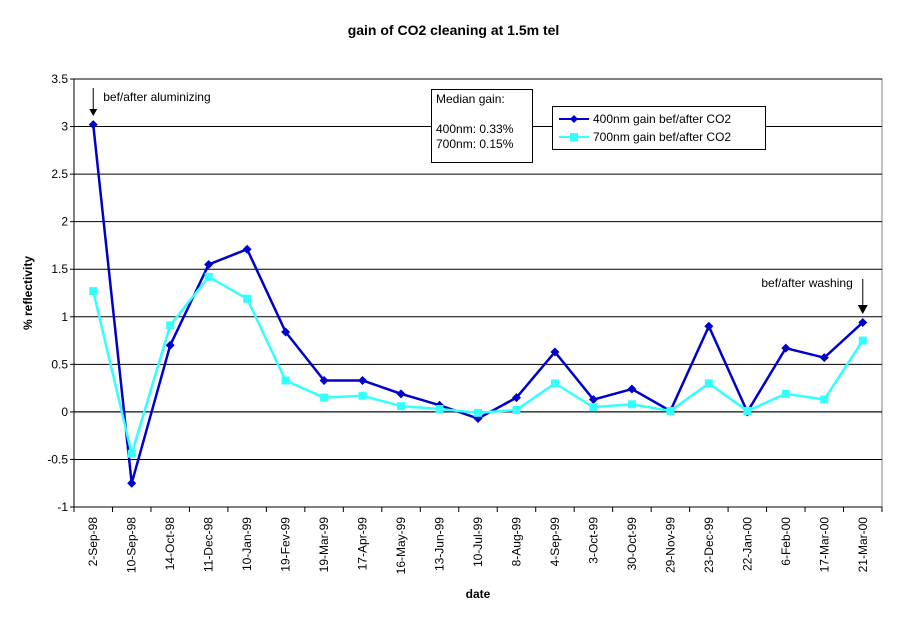  What do you see at coordinates (824, 545) in the screenshot?
I see `x-tick-label: 17-Mar-00` at bounding box center [824, 545].